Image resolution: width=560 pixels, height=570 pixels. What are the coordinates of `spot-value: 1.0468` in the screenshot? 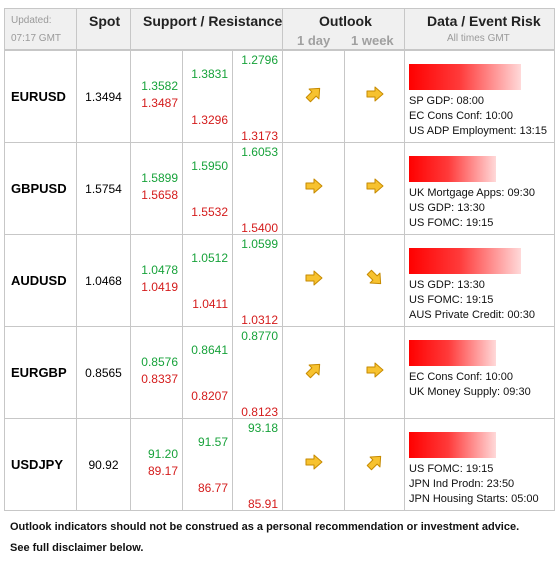 It's located at (103, 280).